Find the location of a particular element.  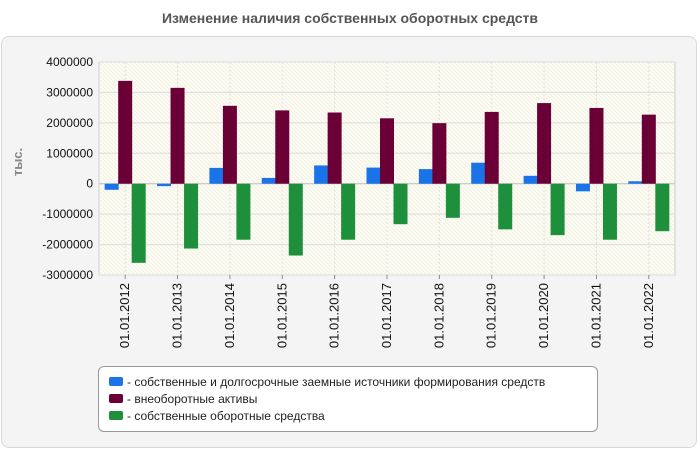

y-tick-label: -2000000 is located at coordinates (67, 245).